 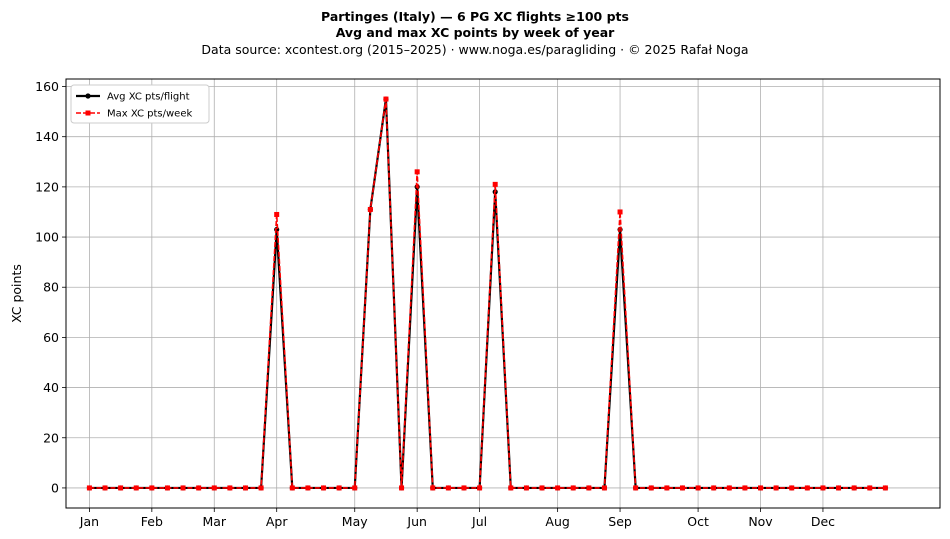 I want to click on x-tick-label-may: May, so click(x=355, y=521).